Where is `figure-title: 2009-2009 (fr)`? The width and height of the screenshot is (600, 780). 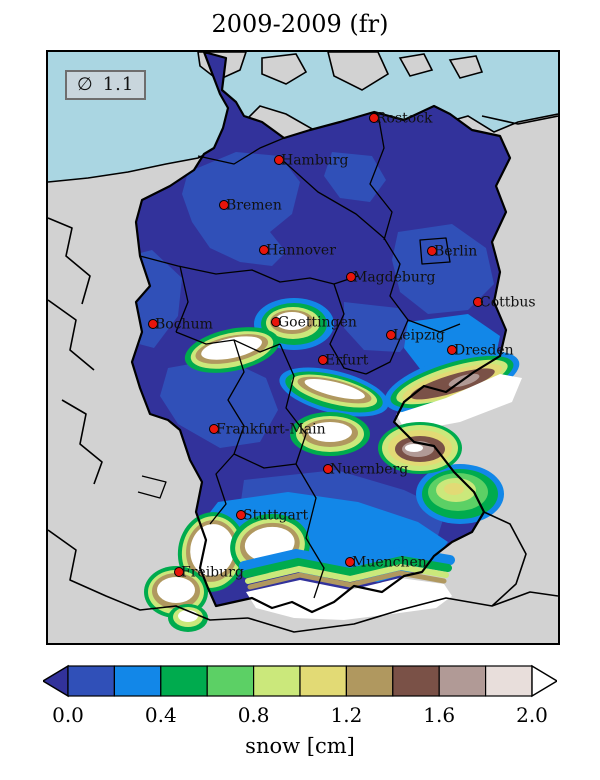 figure-title: 2009-2009 (fr) is located at coordinates (300, 24).